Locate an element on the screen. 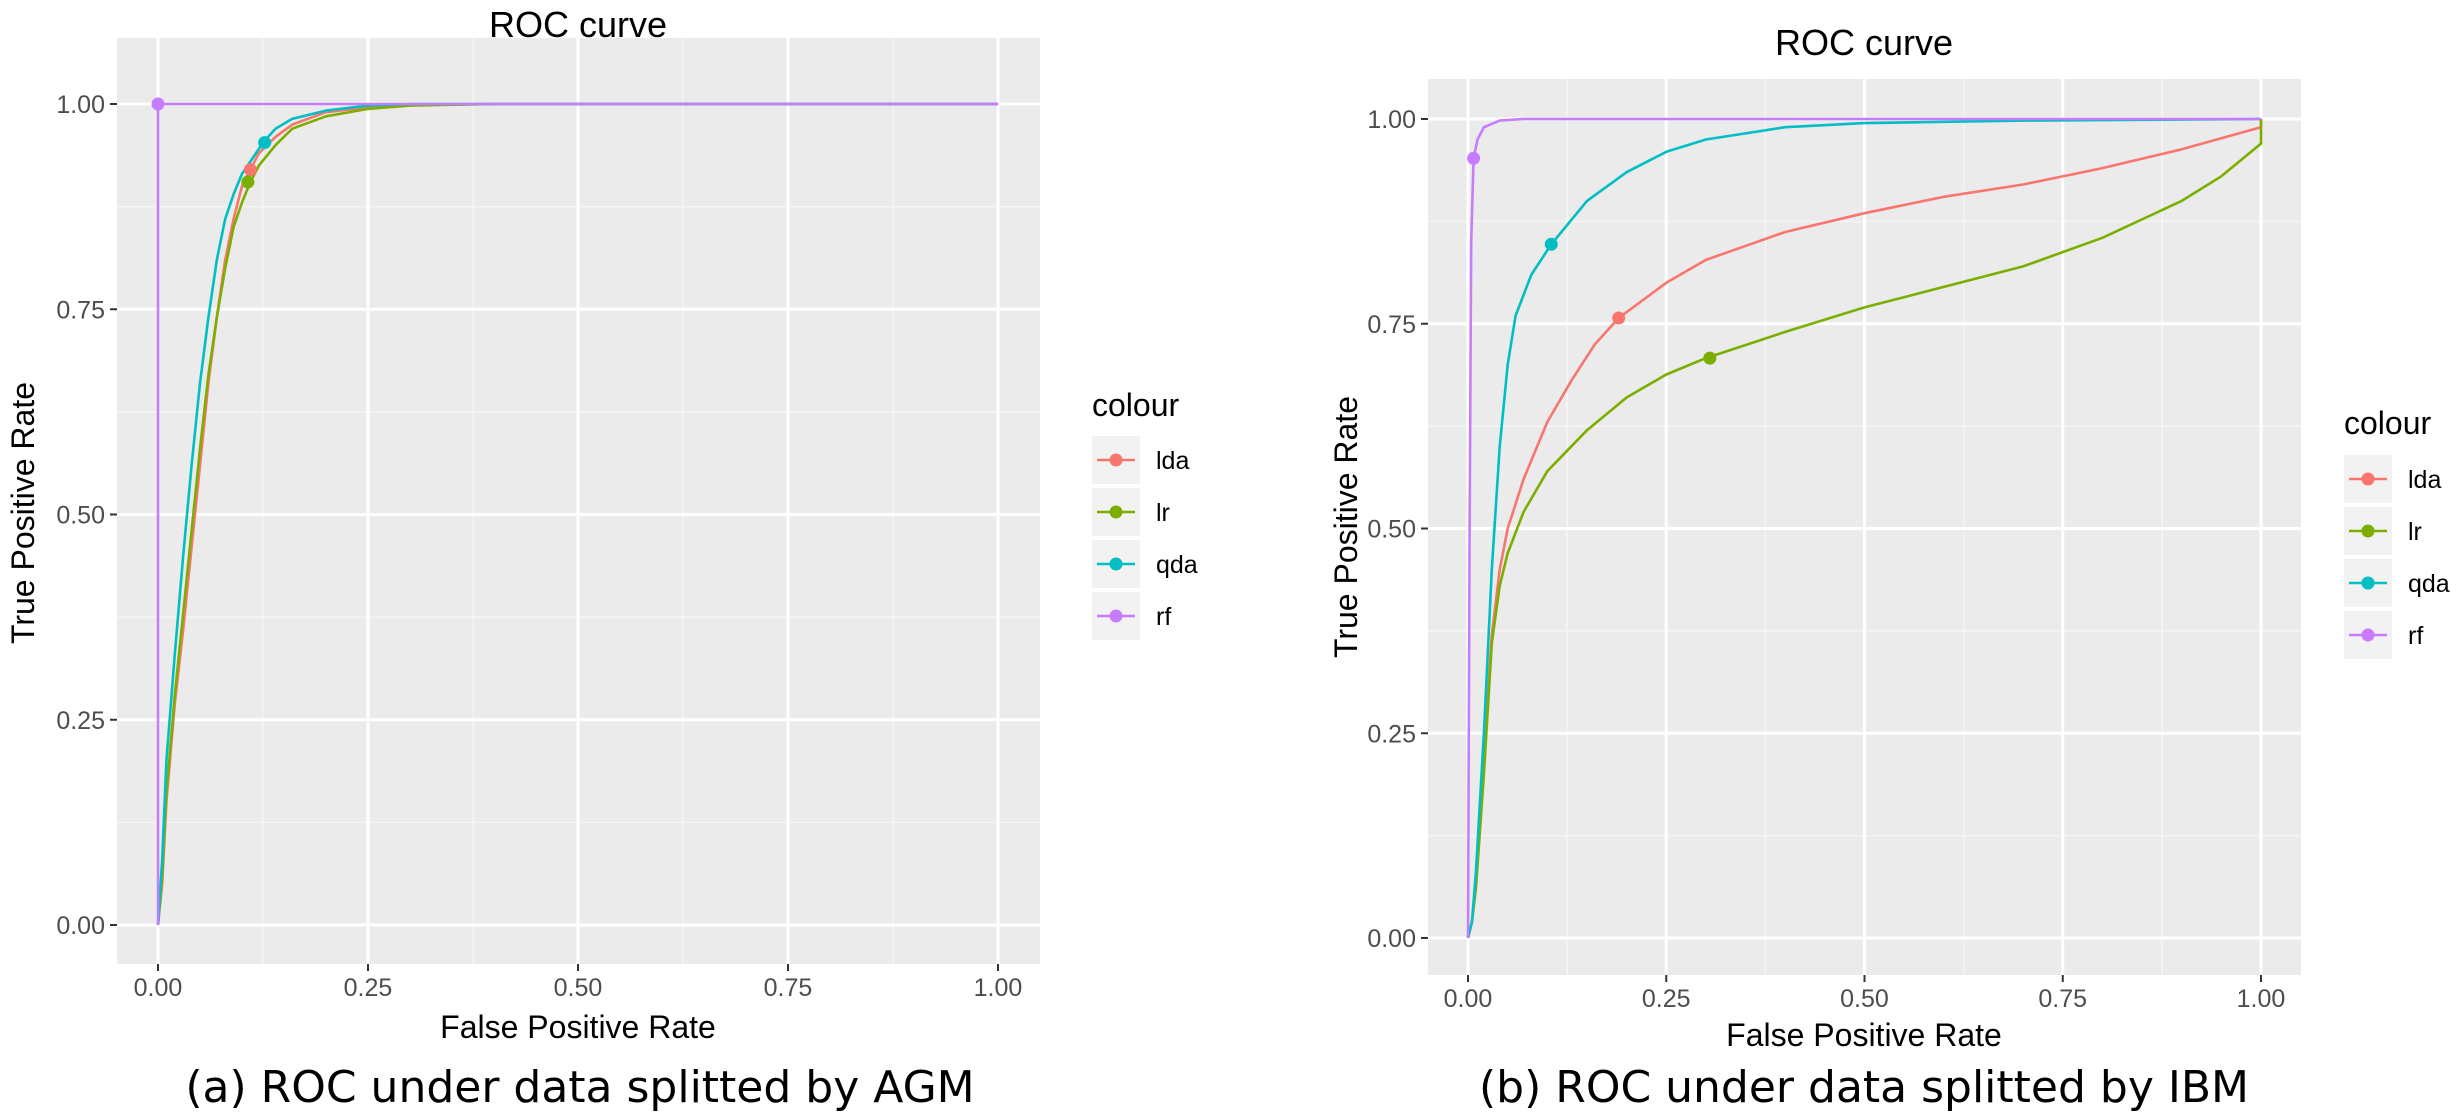 The image size is (2461, 1117). plot-b-legend: colour lda lr qda rf is located at coordinates (2397, 532).